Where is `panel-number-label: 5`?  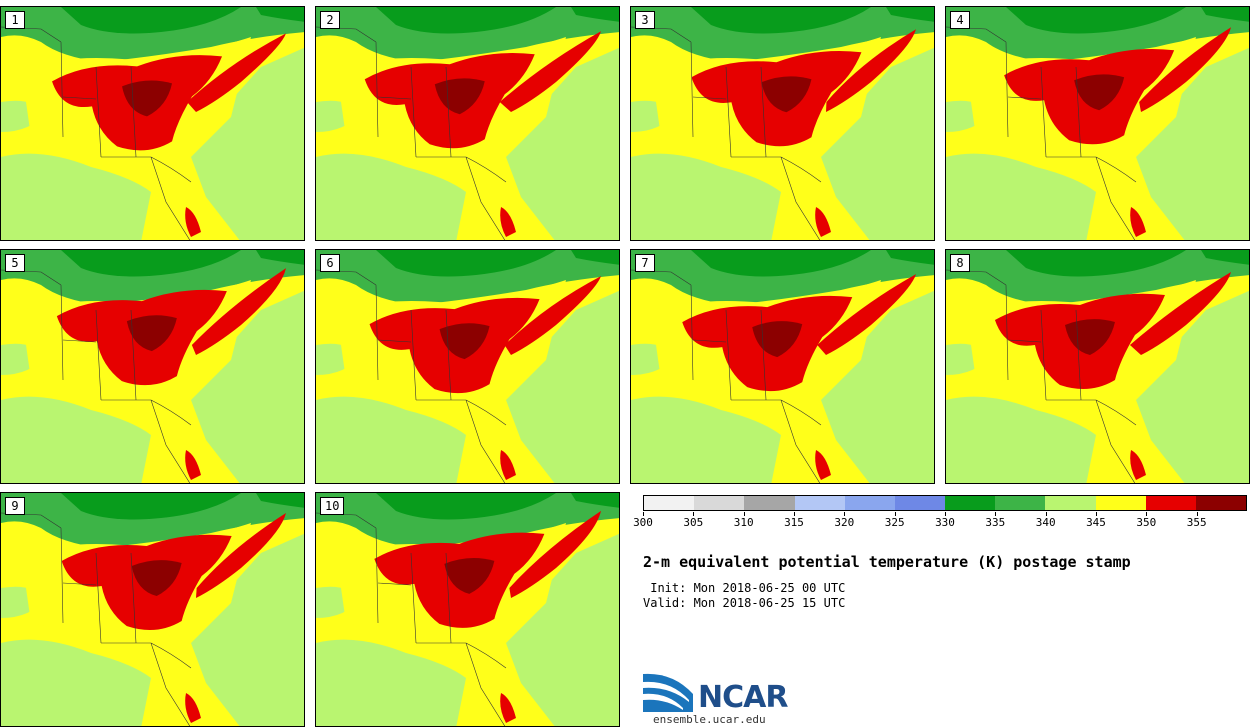
panel-number-label: 5 is located at coordinates (15, 263).